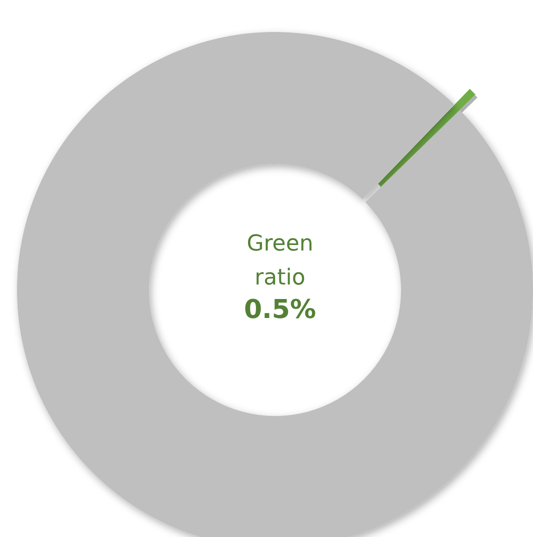 This screenshot has height=537, width=533. Describe the element at coordinates (280, 261) in the screenshot. I see `text: Green ratio` at that location.